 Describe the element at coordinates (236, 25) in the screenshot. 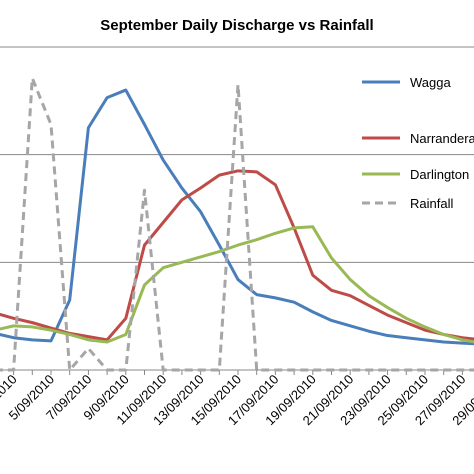

I see `chart-title: September Daily Discharge vs Rainfall` at that location.